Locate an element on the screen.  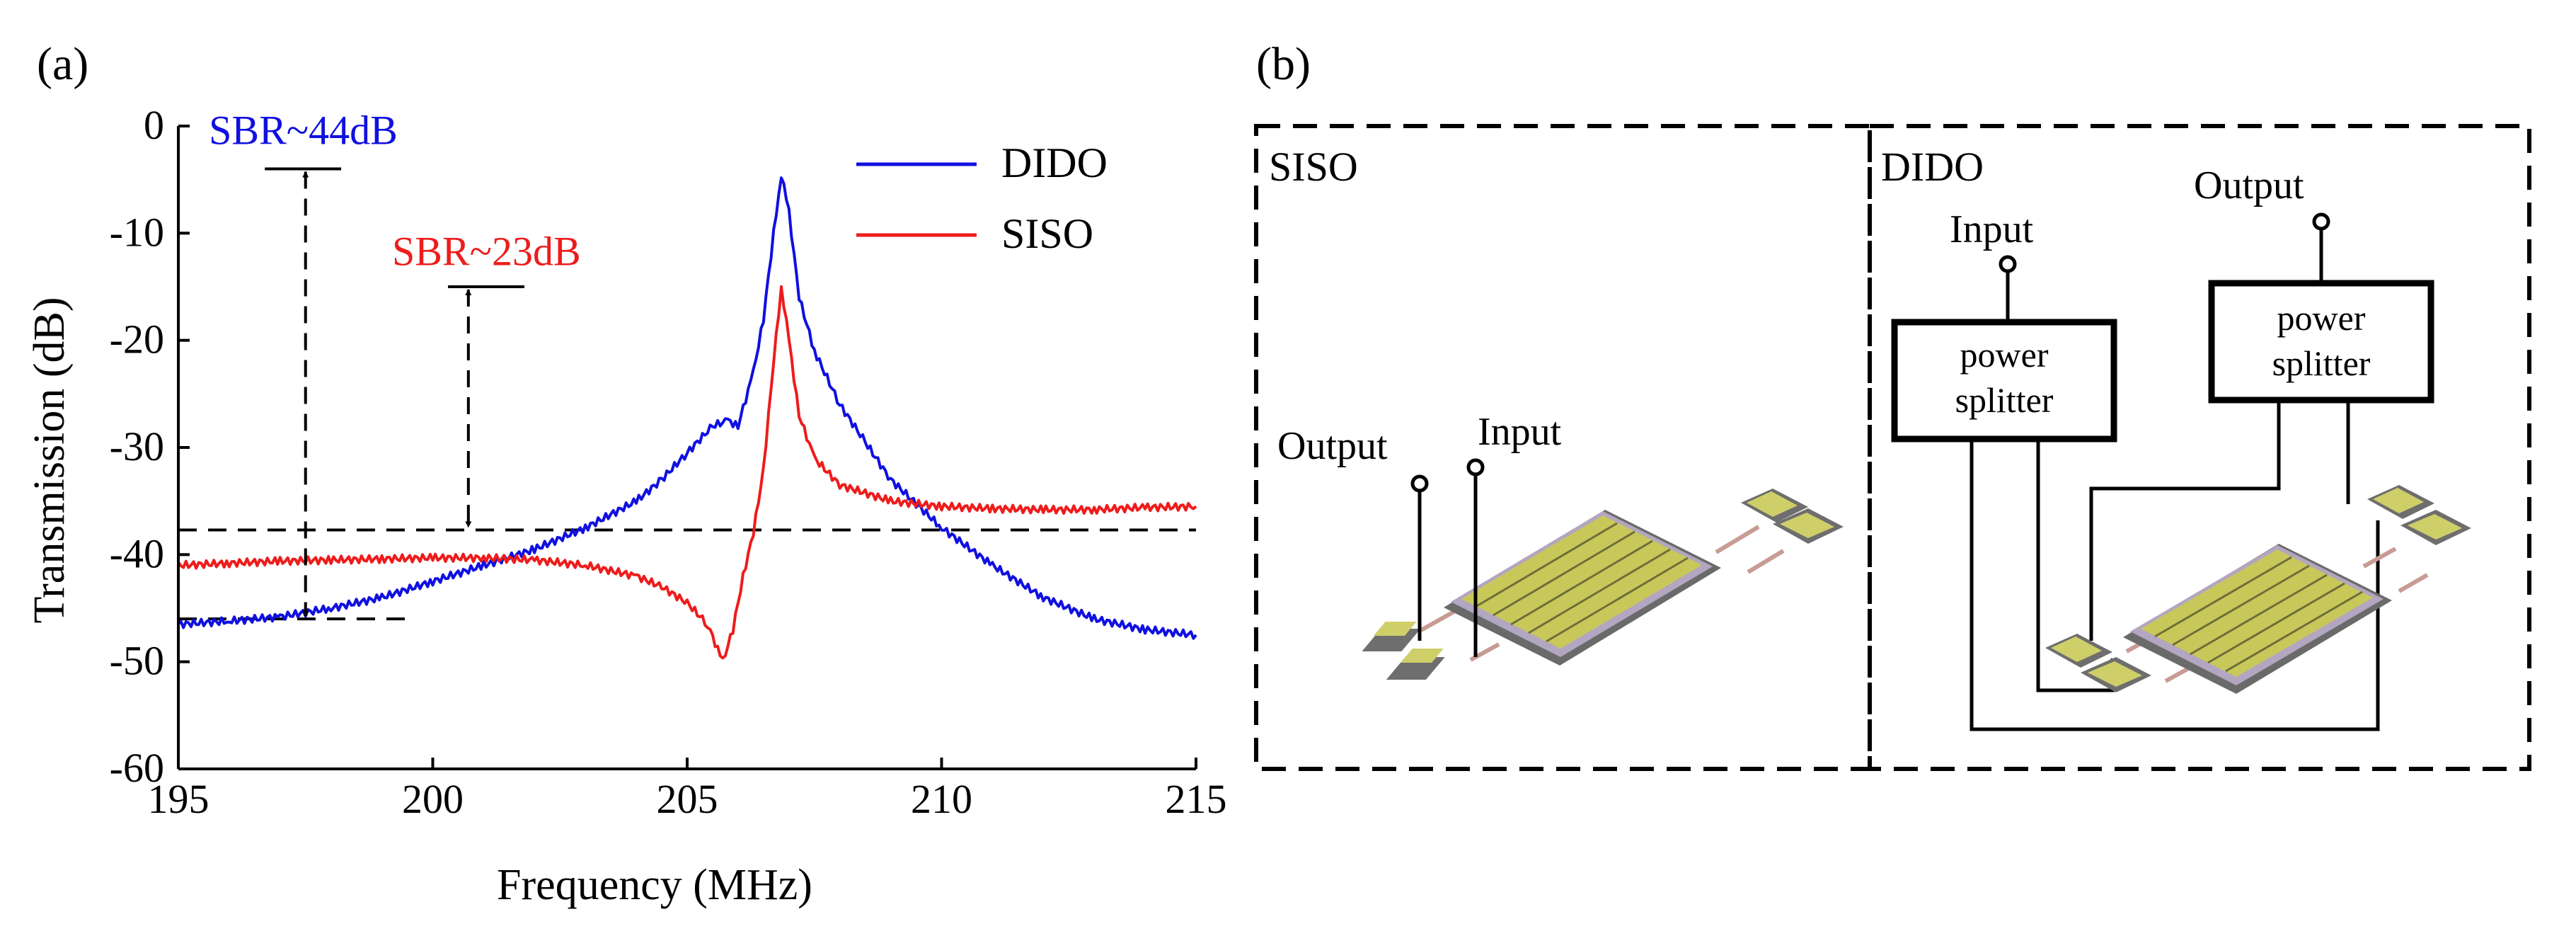
siso-probes is located at coordinates (1448, 558).